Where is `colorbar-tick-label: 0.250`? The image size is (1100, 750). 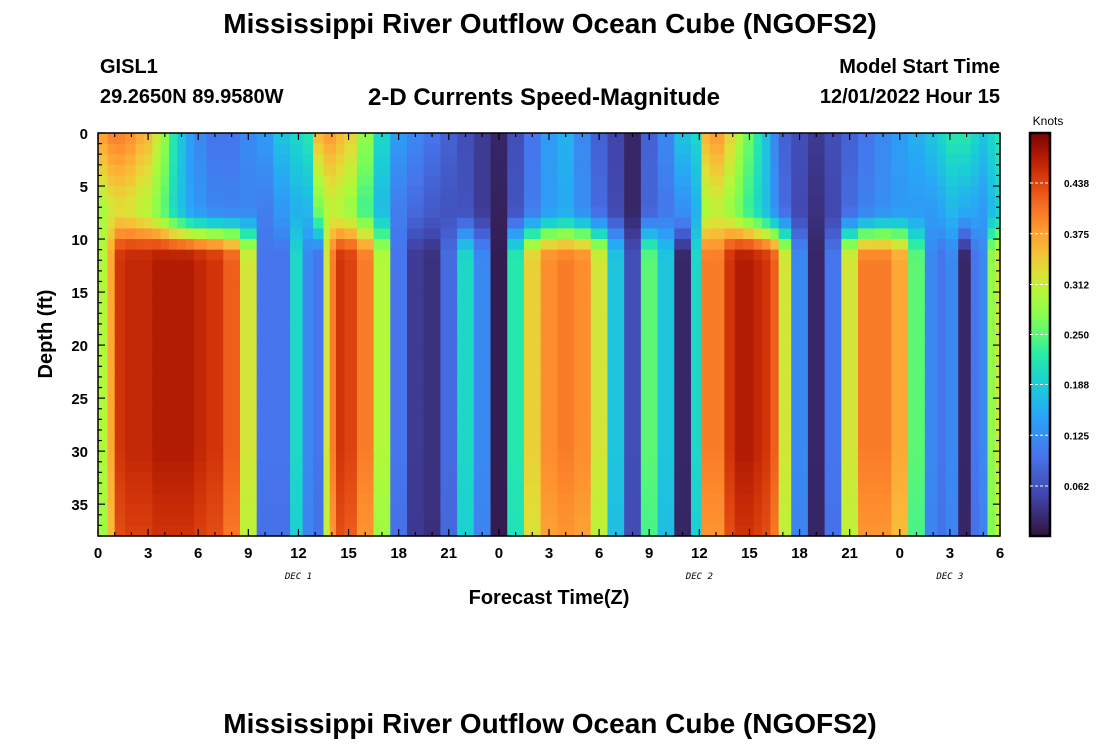
colorbar-tick-label: 0.250 is located at coordinates (1076, 336).